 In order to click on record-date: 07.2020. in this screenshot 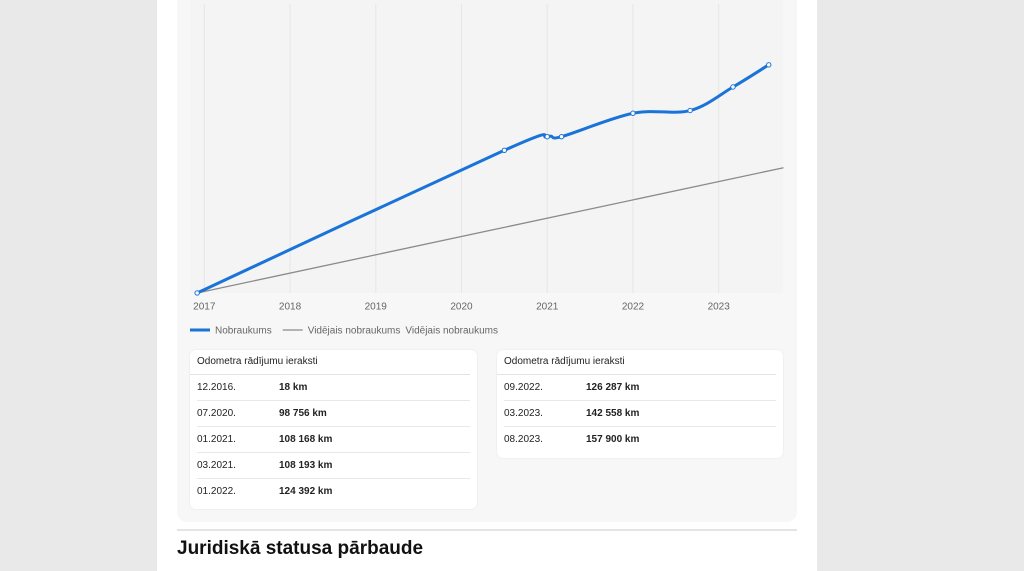, I will do `click(216, 413)`.